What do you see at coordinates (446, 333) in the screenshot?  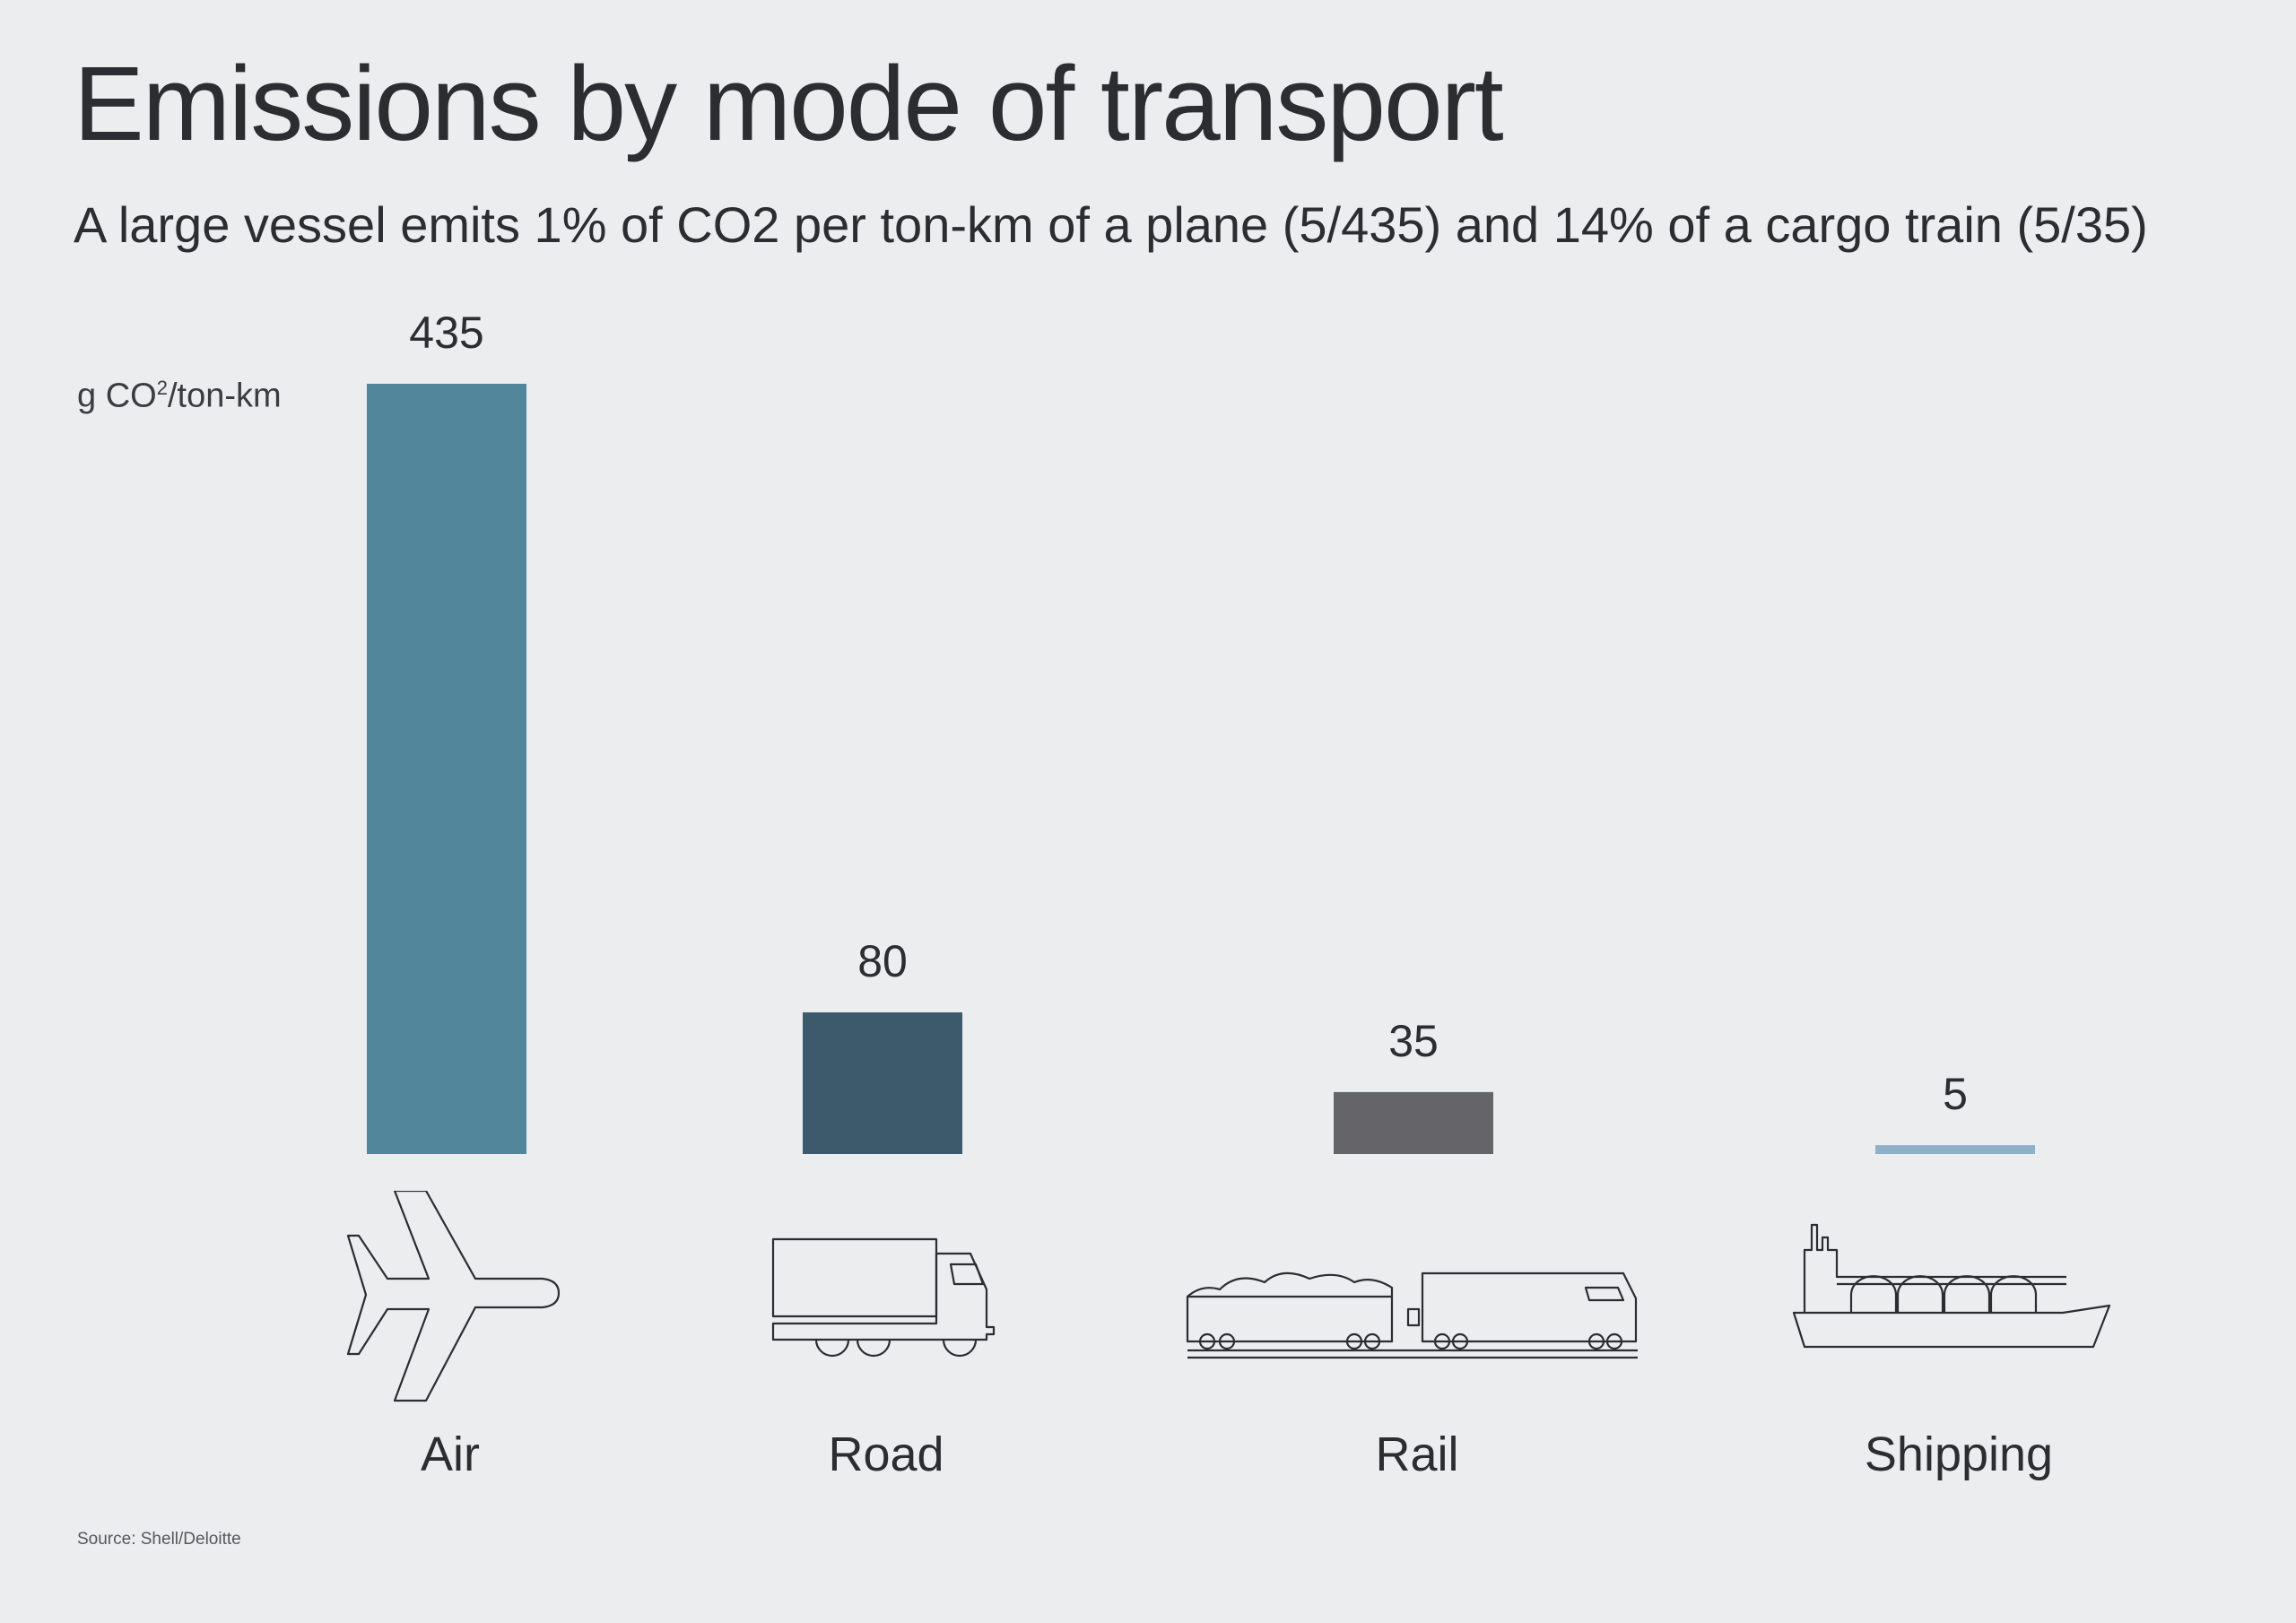 I see `data-label-air: 435` at bounding box center [446, 333].